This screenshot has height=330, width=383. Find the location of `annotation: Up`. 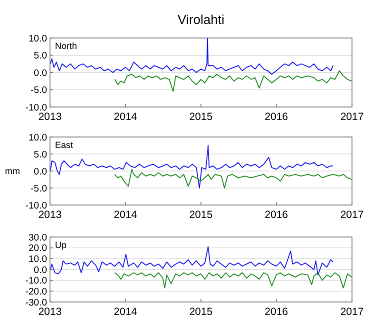

annotation: Up is located at coordinates (61, 245).